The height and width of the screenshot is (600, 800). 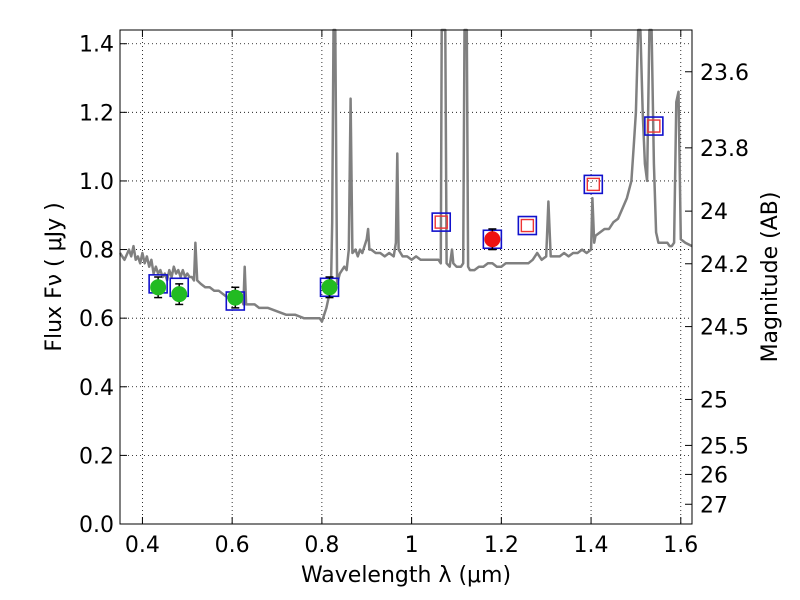 What do you see at coordinates (770, 277) in the screenshot?
I see `magnitude-axis-label: Magnitude (AB)` at bounding box center [770, 277].